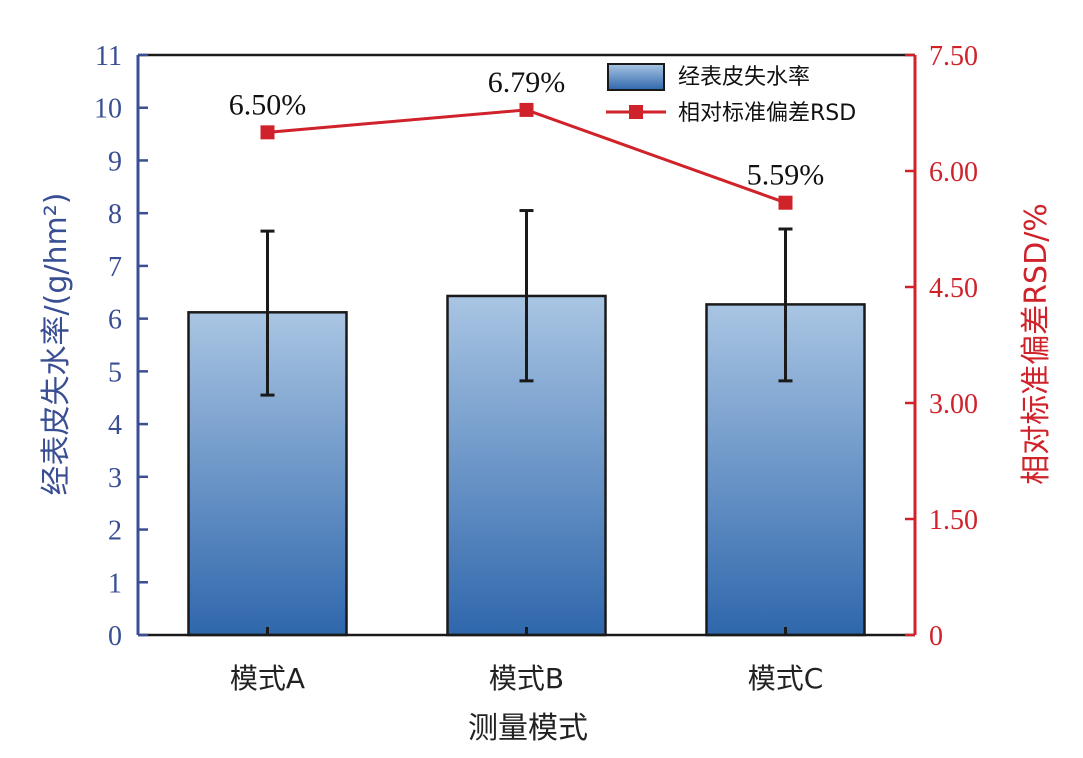  What do you see at coordinates (953, 56) in the screenshot?
I see `right-tick-label-5: 7.50` at bounding box center [953, 56].